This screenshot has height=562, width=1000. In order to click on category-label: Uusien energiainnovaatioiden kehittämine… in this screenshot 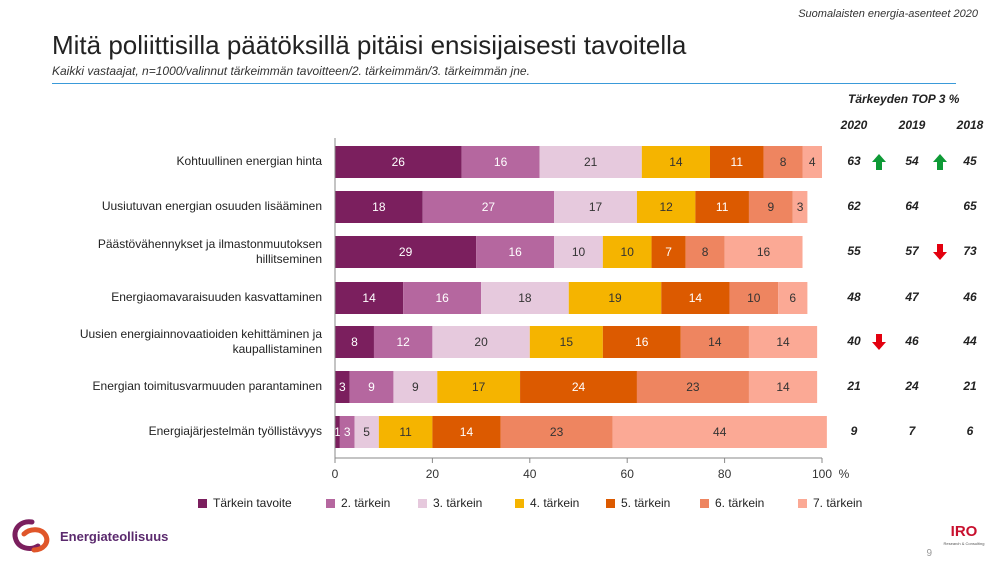, I will do `click(200, 341)`.